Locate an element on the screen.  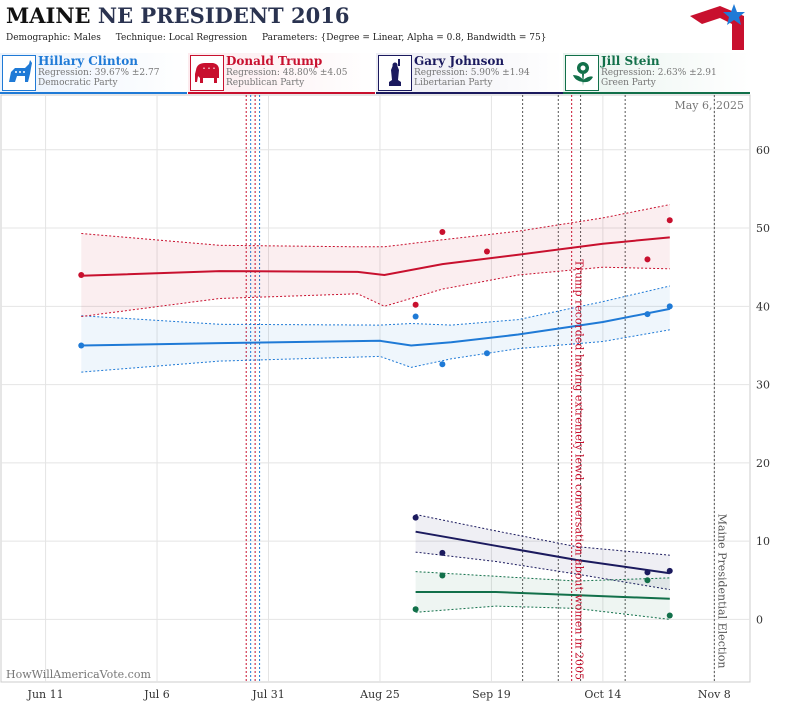
site-logo-icon is located at coordinates (717, 27).